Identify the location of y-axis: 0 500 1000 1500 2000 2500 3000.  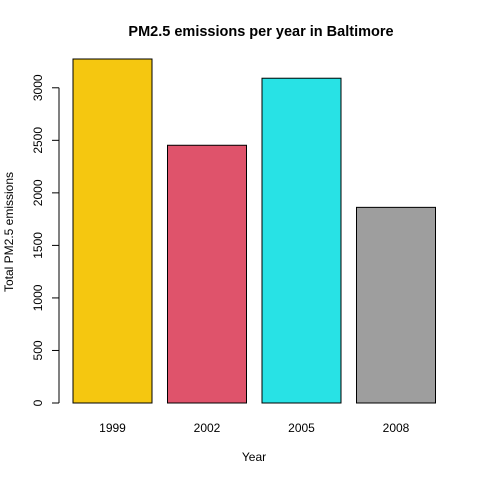
(45, 240).